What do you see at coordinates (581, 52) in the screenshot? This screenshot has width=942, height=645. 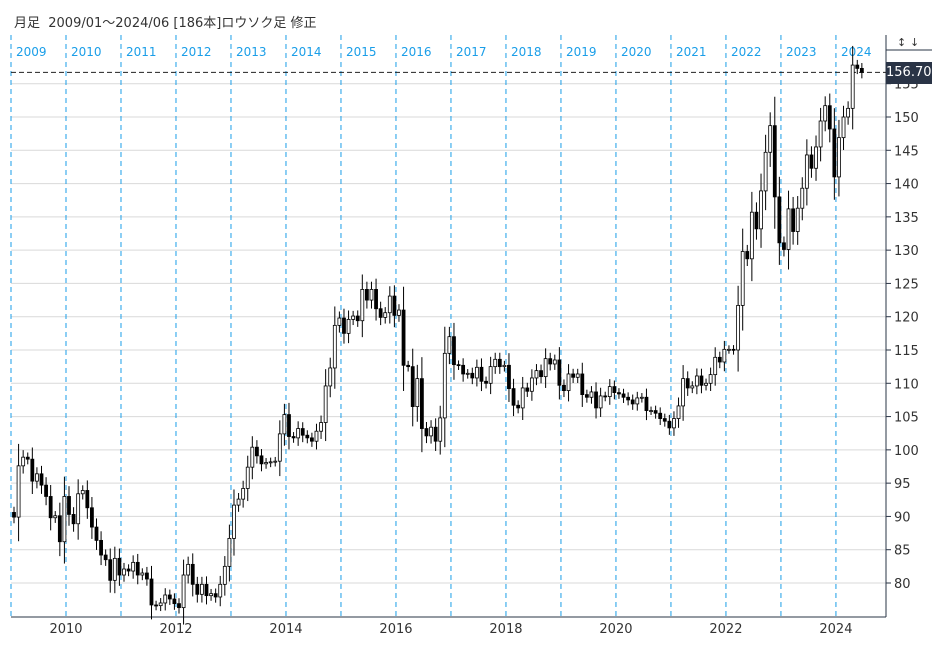 I see `year-label: 2019` at bounding box center [581, 52].